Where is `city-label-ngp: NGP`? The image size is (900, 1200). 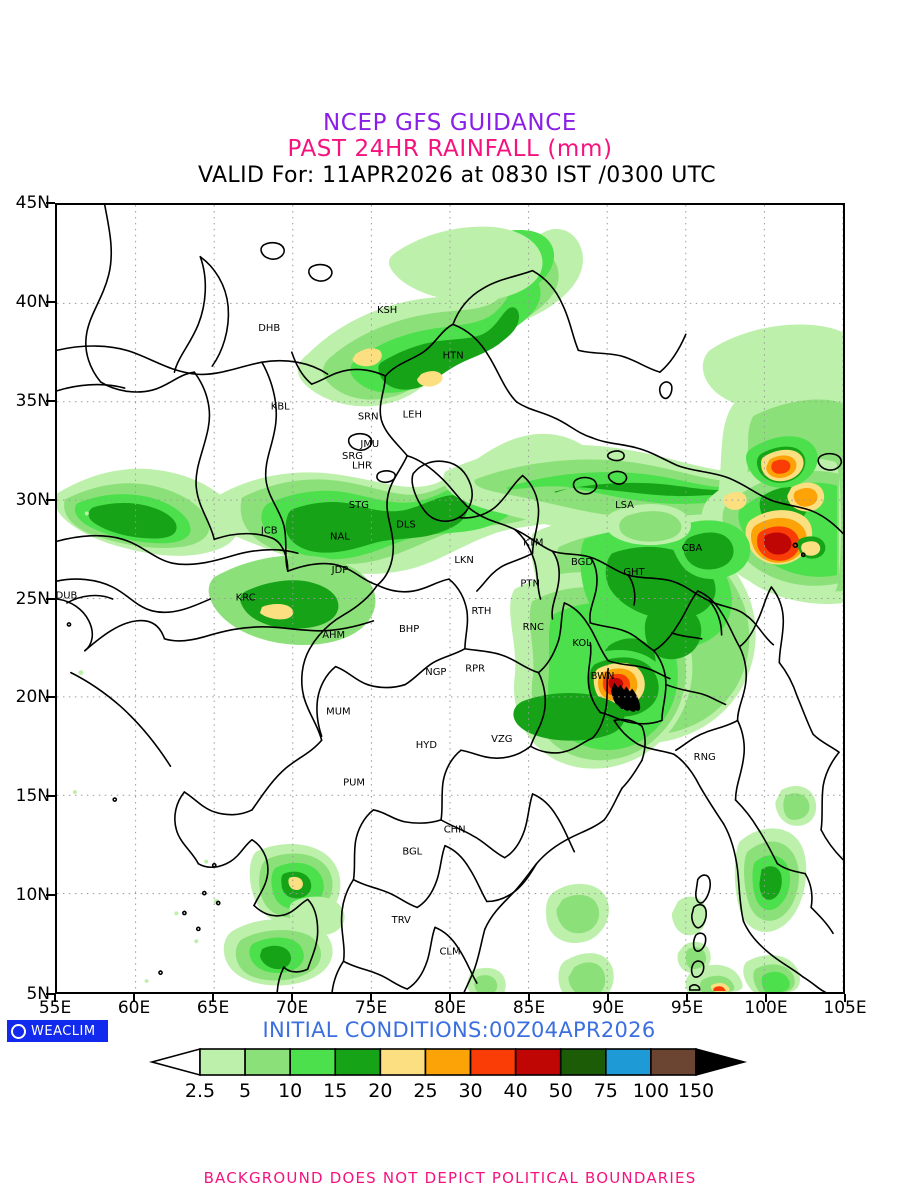 city-label-ngp: NGP is located at coordinates (435, 672).